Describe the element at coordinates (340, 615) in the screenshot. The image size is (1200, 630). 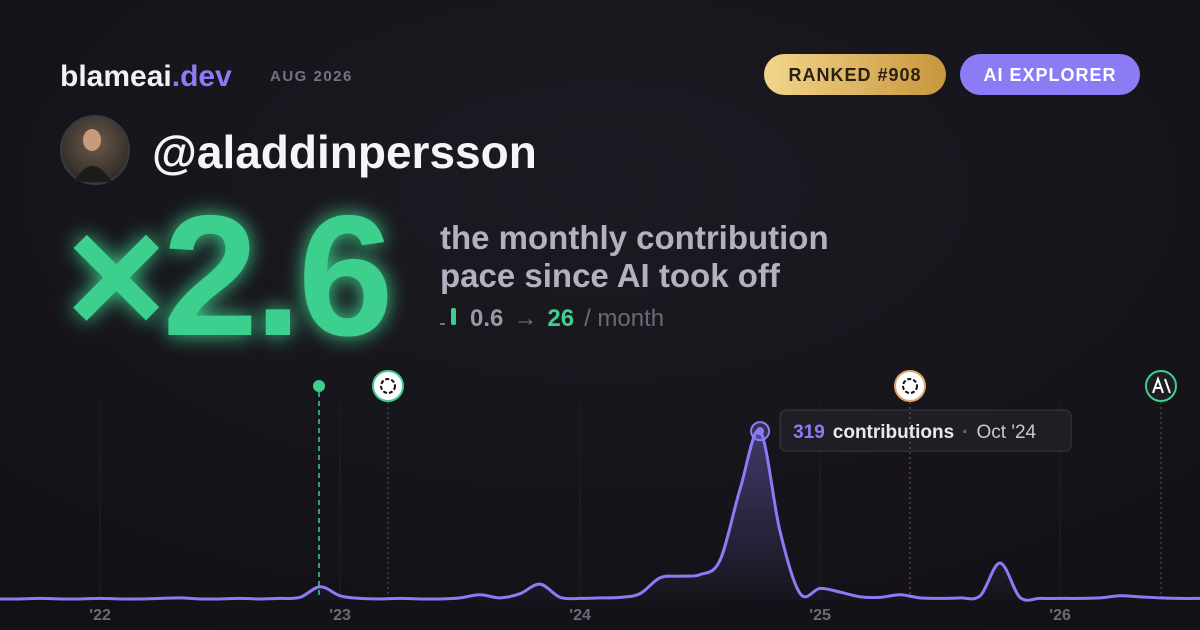
I see `x-tick-label: '23` at that location.